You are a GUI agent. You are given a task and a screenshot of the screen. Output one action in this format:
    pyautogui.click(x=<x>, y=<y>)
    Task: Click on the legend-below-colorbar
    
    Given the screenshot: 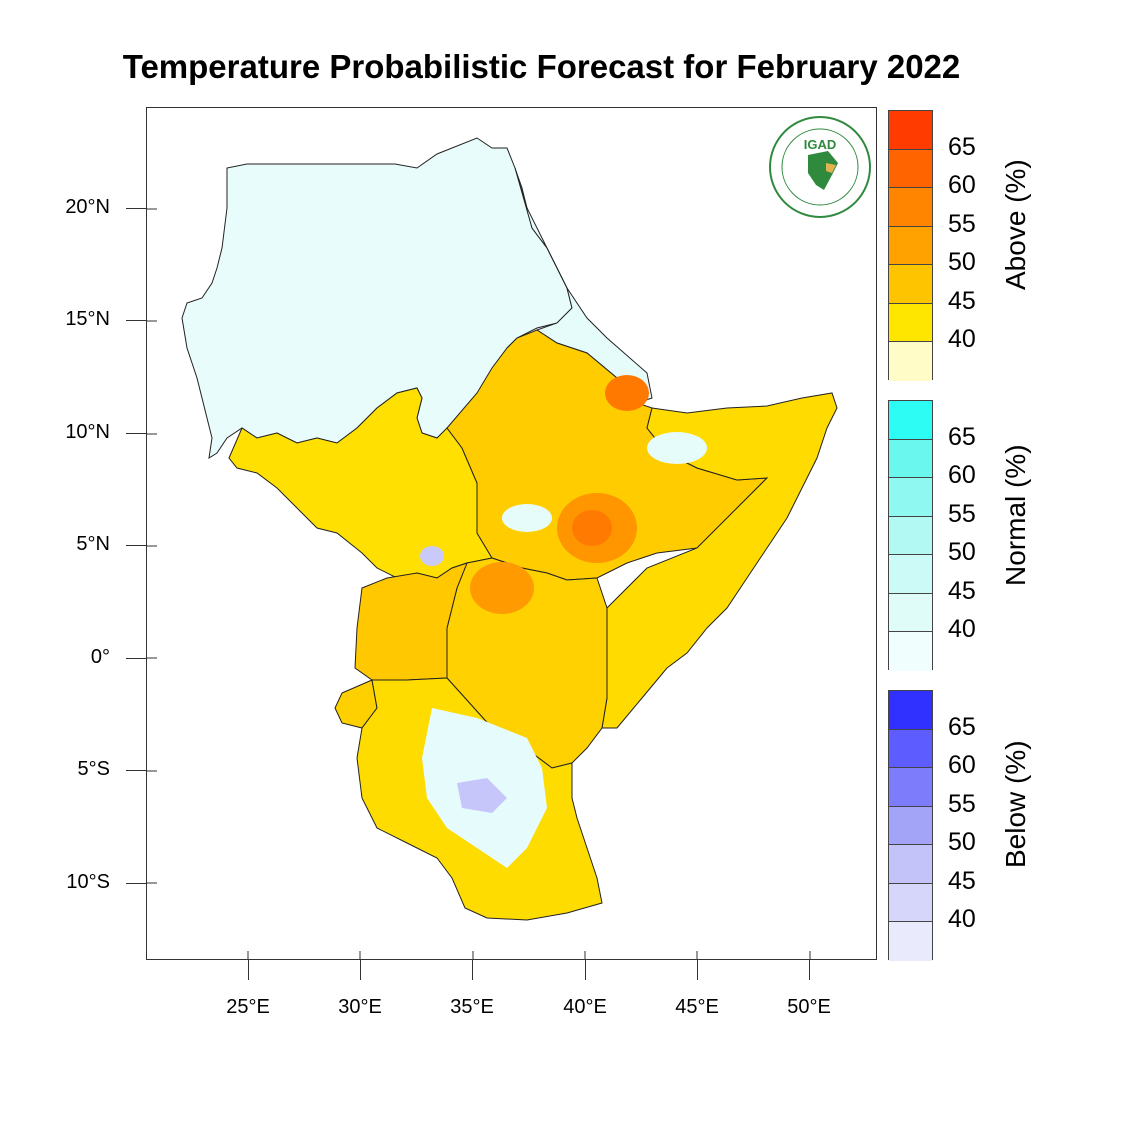 What is the action you would take?
    pyautogui.click(x=910, y=825)
    